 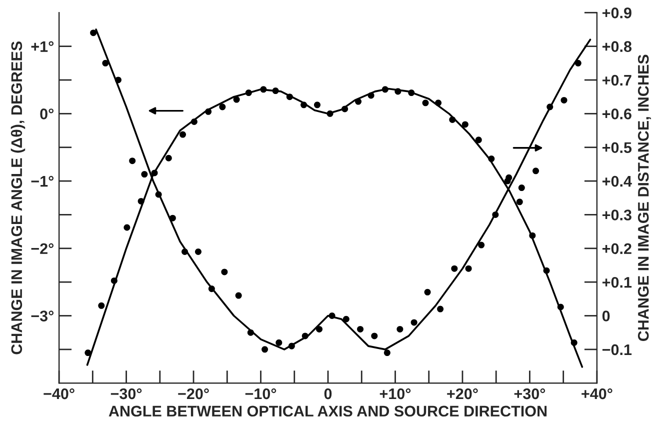 What do you see at coordinates (617, 46) in the screenshot?
I see `y2-tick-label: +0.8` at bounding box center [617, 46].